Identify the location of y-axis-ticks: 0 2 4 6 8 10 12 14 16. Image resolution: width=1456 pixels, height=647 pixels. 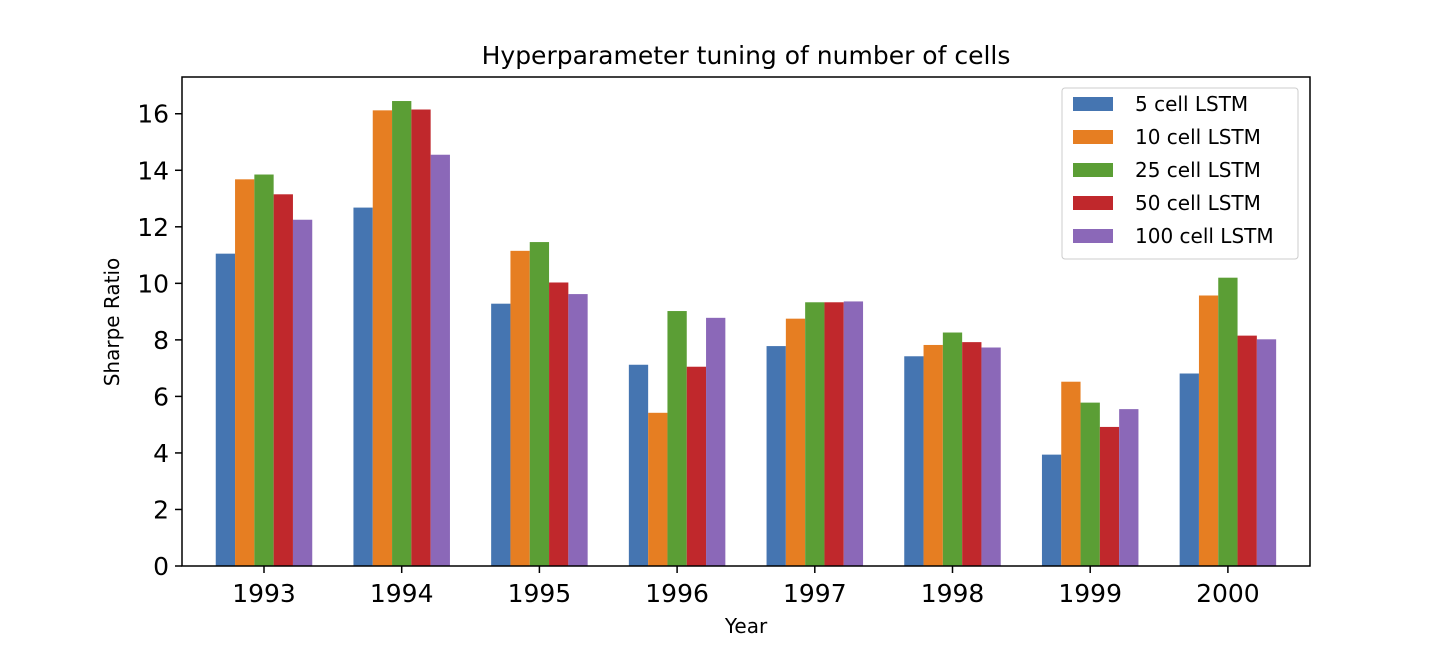
(159, 340).